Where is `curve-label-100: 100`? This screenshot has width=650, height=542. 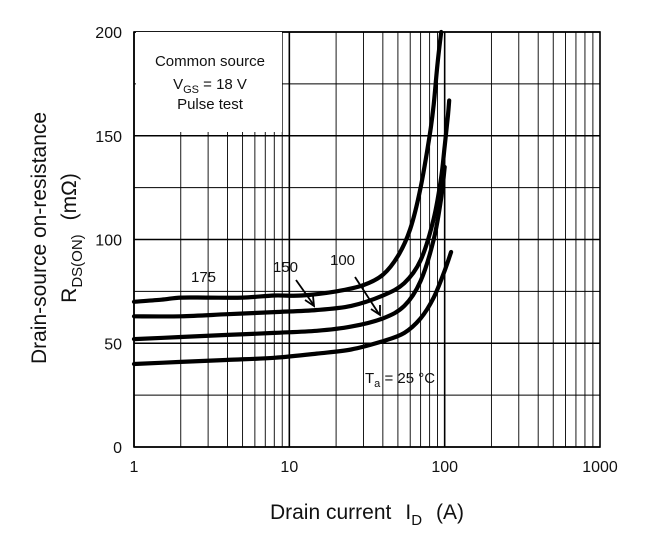
curve-label-100: 100 is located at coordinates (342, 260).